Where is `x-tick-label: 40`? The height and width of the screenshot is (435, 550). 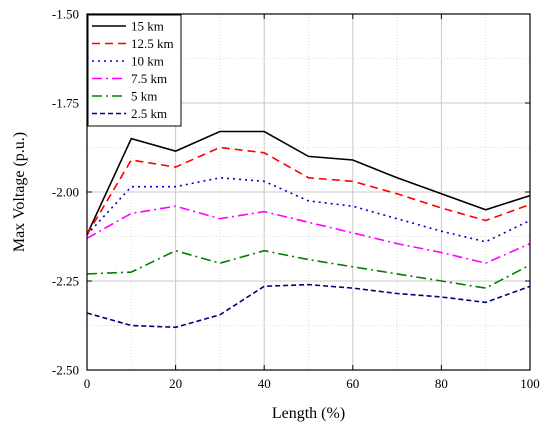
x-tick-label: 40 is located at coordinates (264, 383).